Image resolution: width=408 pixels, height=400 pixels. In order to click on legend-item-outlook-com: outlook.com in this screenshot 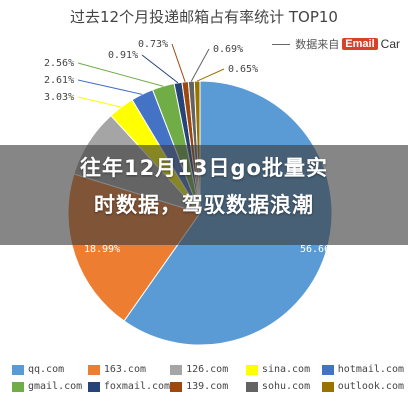, I will do `click(362, 386)`.